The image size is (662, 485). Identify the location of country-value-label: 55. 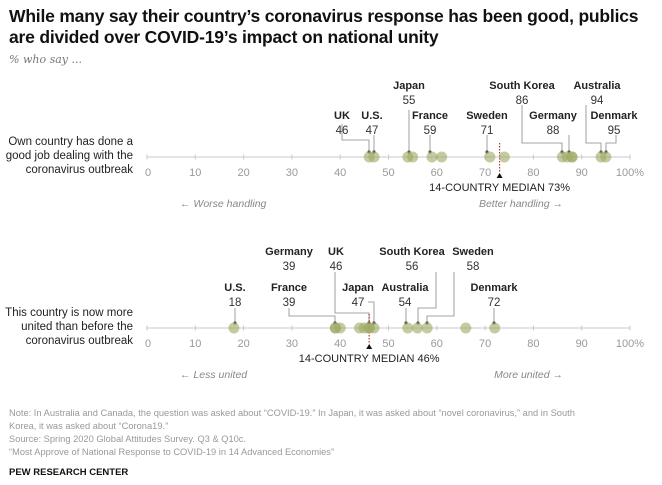
(409, 101).